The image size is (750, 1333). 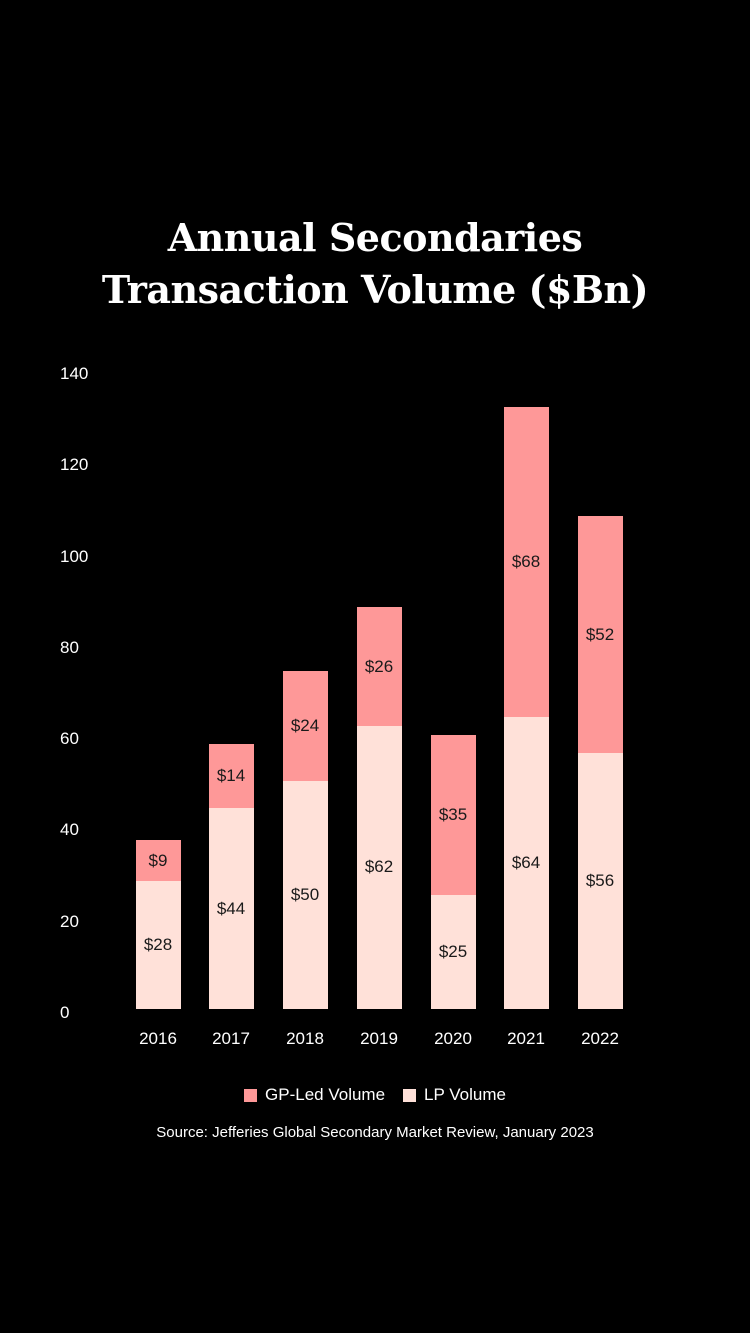 I want to click on y-tick-label: 80, so click(x=69, y=647).